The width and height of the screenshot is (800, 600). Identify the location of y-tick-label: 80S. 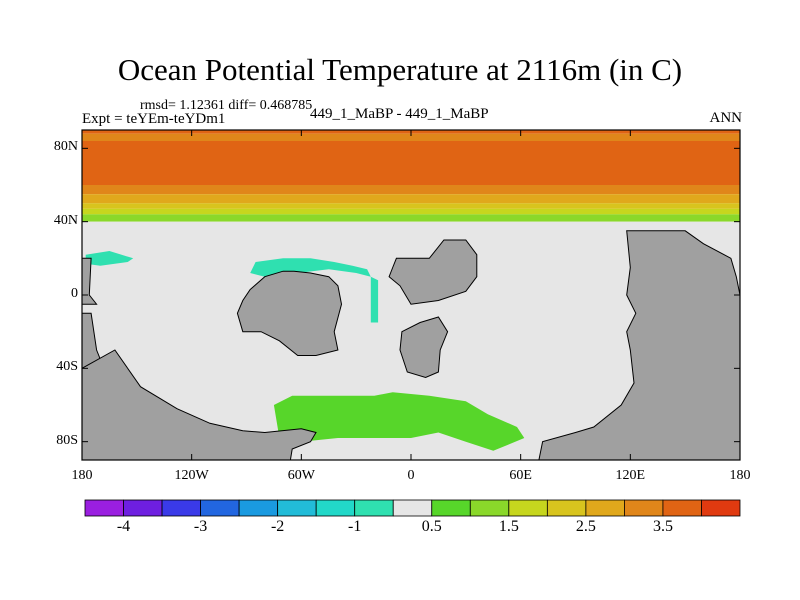
(67, 440).